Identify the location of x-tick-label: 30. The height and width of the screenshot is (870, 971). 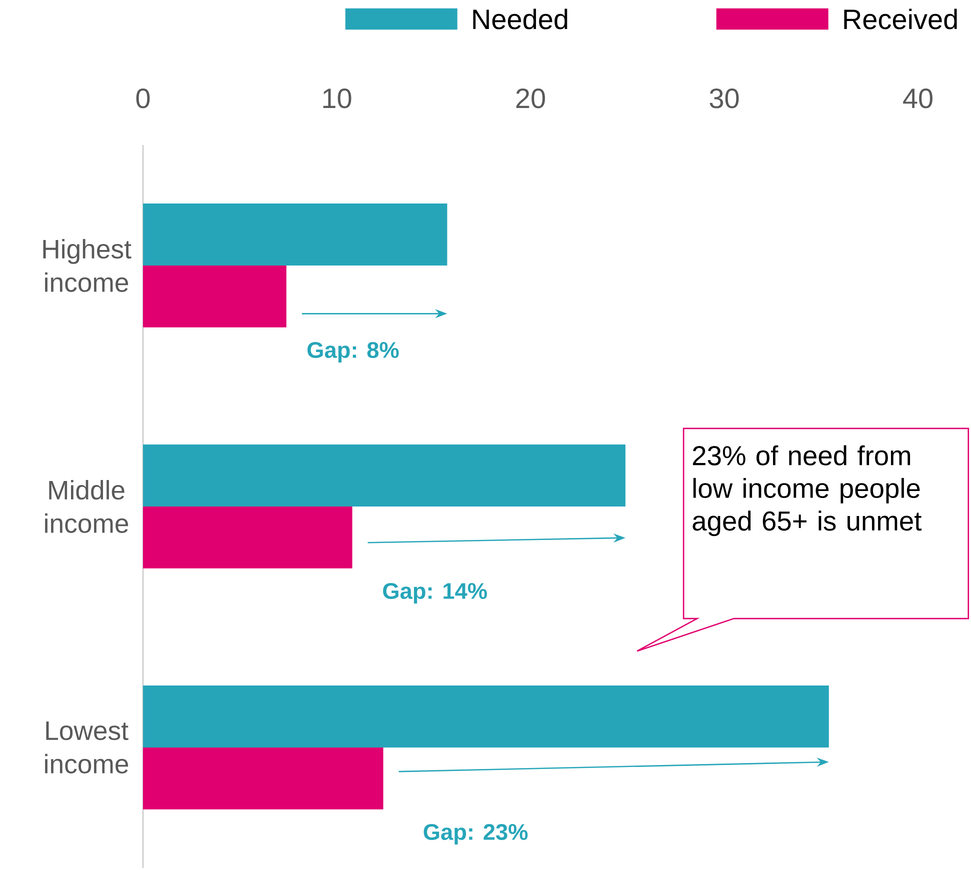
(724, 98).